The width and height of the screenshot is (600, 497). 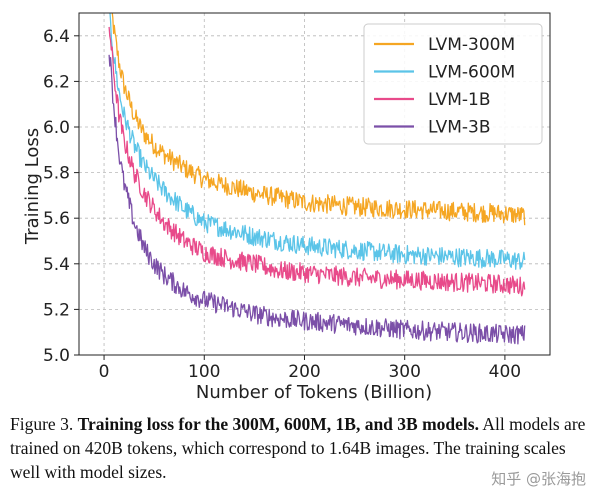 I want to click on y-tick-label: 5.0, so click(x=56, y=356).